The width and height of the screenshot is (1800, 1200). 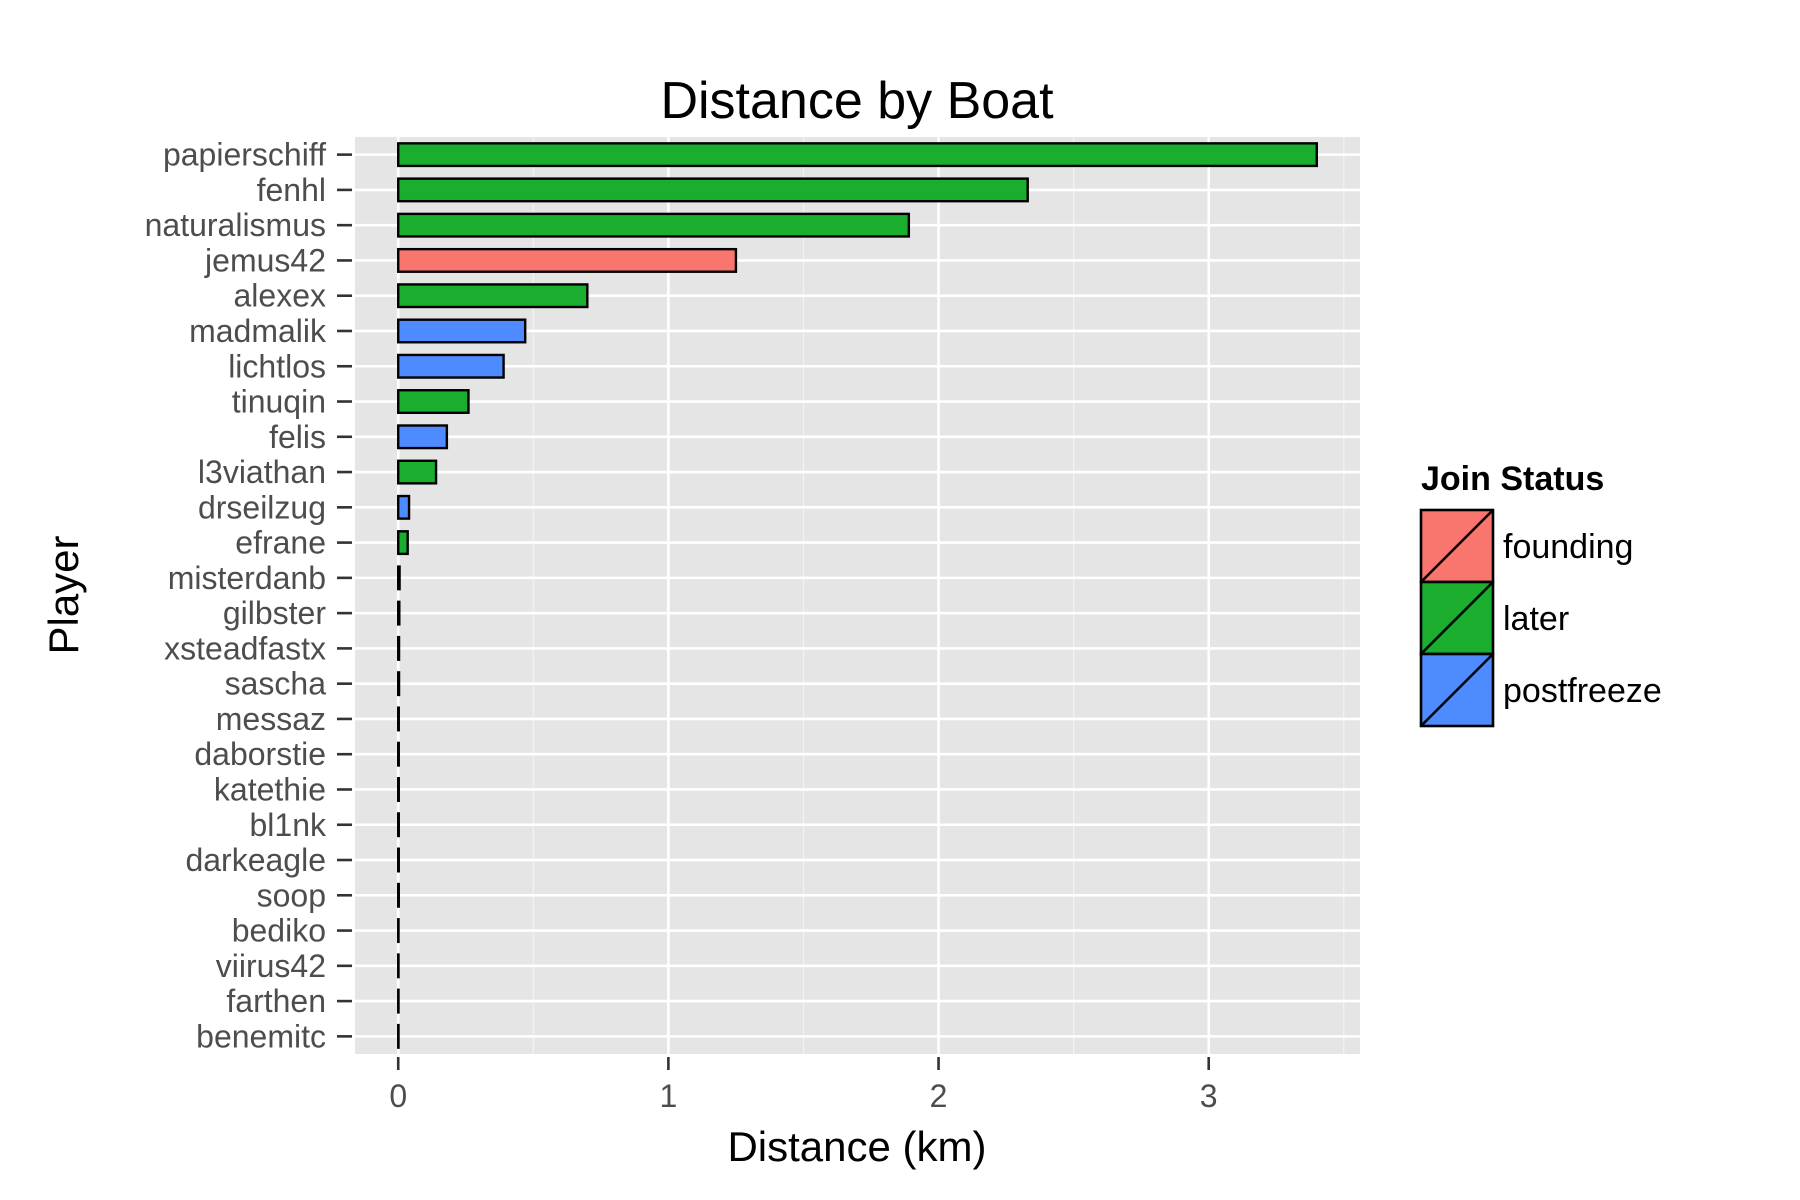 What do you see at coordinates (277, 366) in the screenshot?
I see `y-tick-label: lichtlos` at bounding box center [277, 366].